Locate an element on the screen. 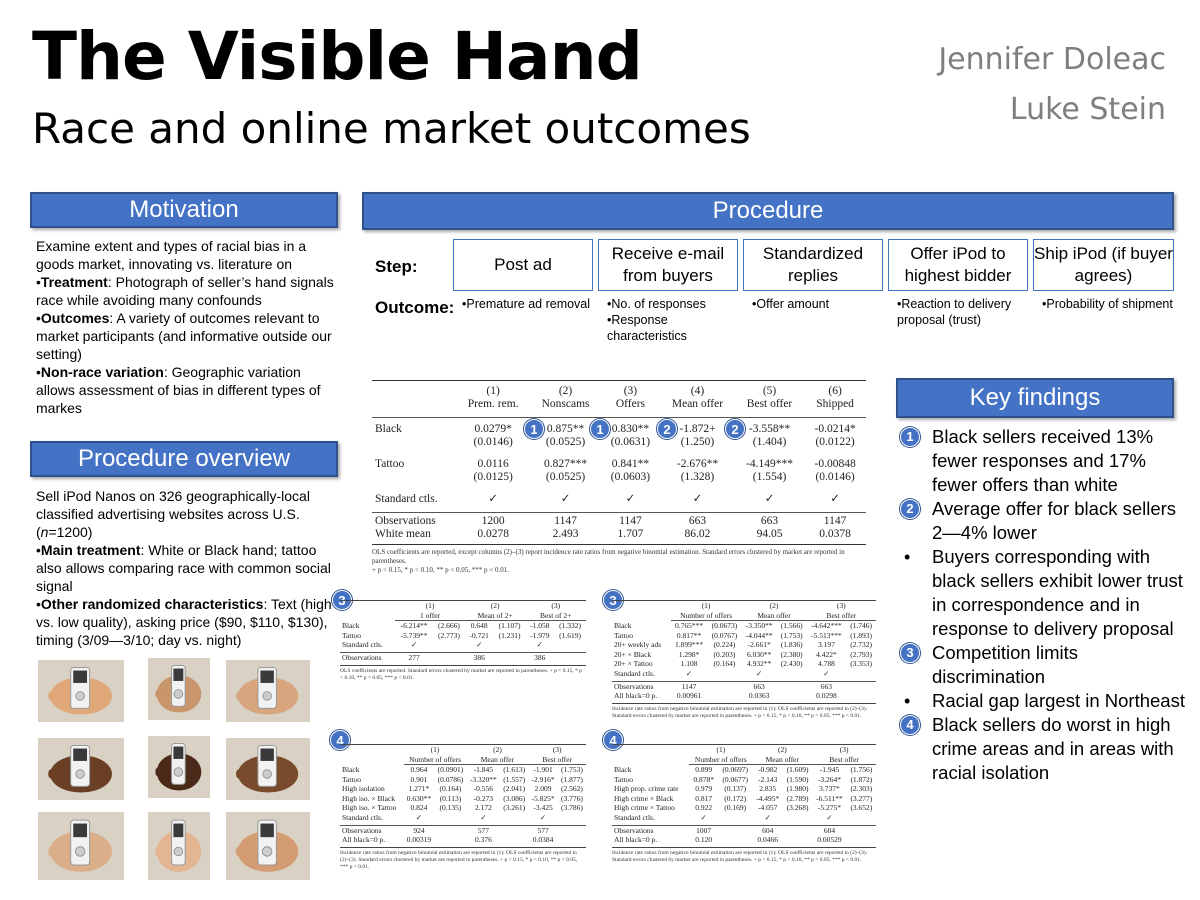 The image size is (1200, 900). table-cell: 2.835 is located at coordinates (768, 788).